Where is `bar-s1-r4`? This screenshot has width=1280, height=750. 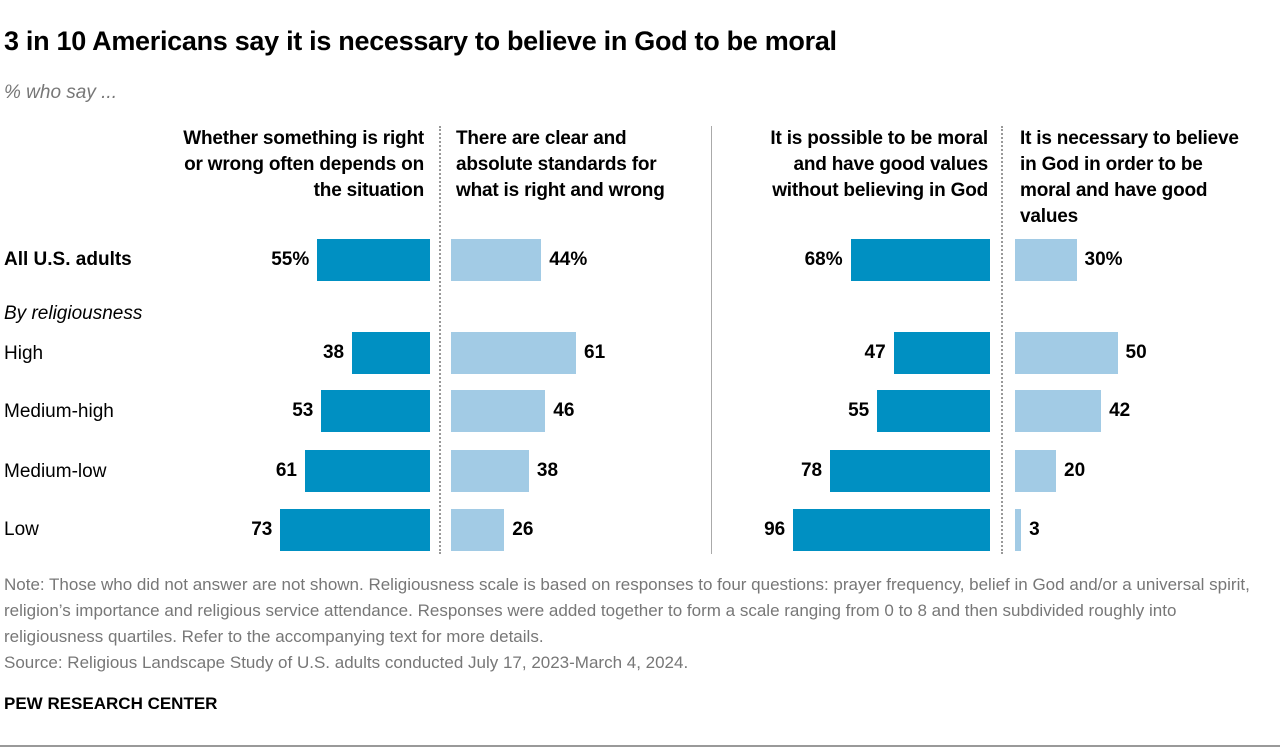 bar-s1-r4 is located at coordinates (478, 530).